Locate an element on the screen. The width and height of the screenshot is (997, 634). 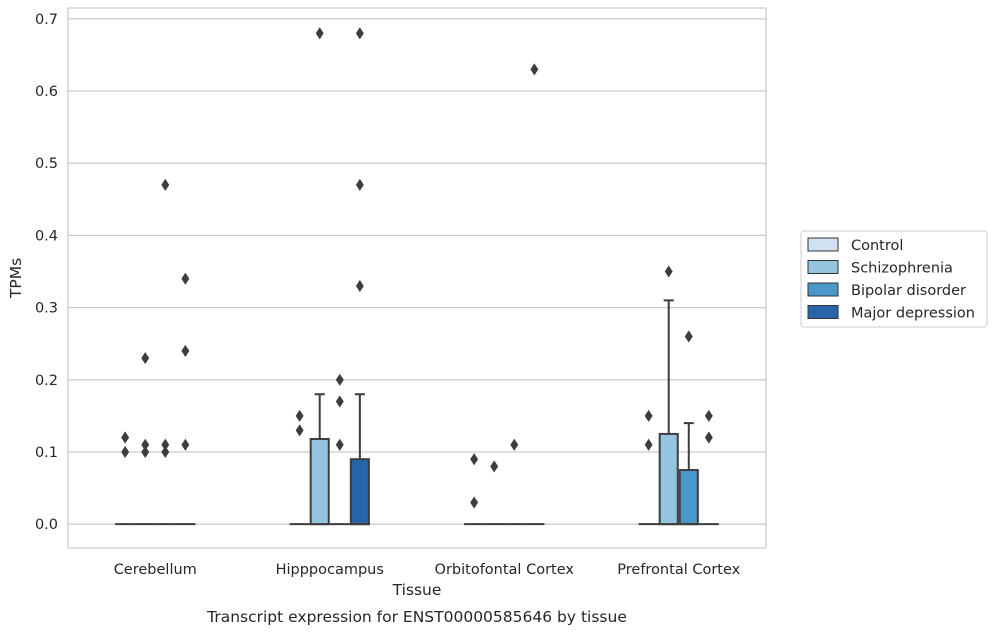
legend-label: Bipolar disorder is located at coordinates (908, 291).